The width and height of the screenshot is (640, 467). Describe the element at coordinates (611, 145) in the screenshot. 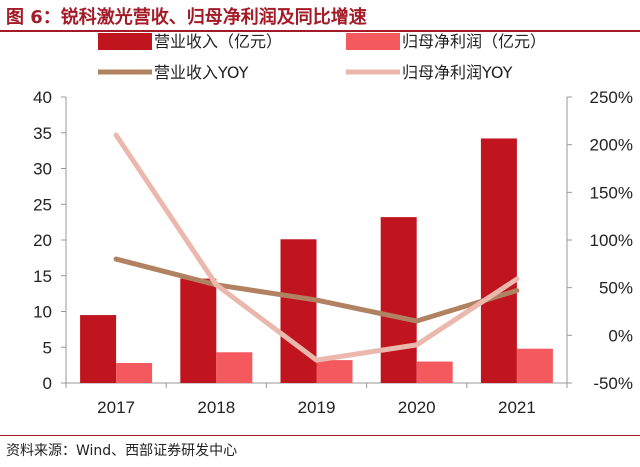

I see `right-tick-label: 200%` at that location.